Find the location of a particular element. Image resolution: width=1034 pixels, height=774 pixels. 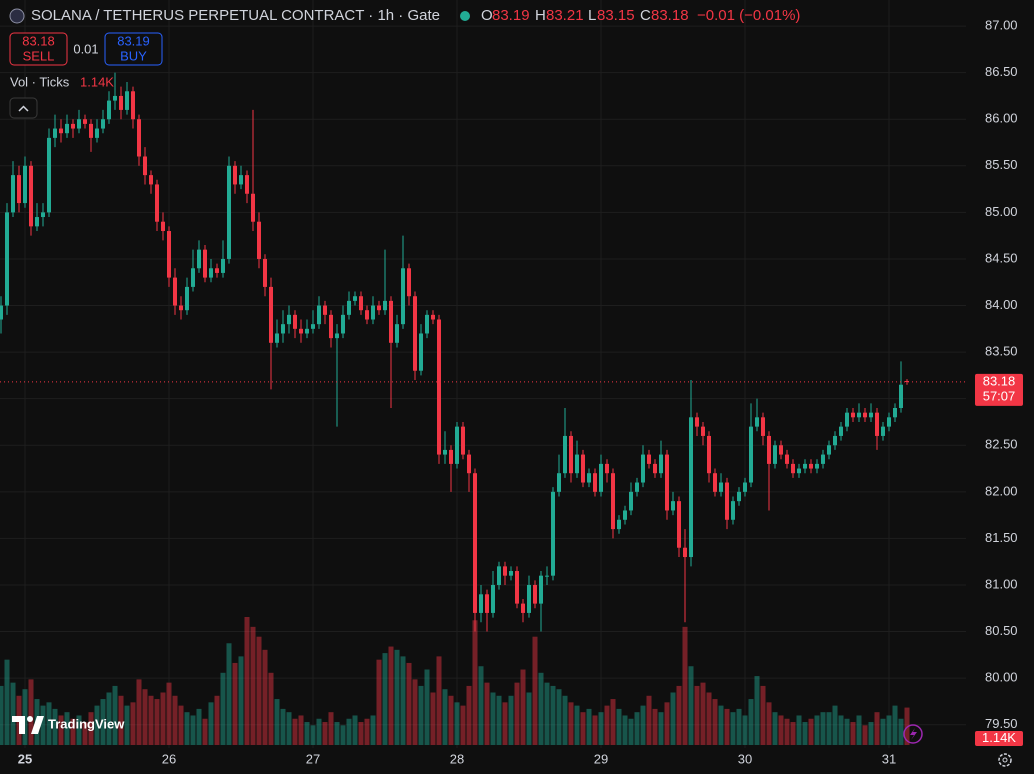

volume-label: 1.14K is located at coordinates (999, 737).